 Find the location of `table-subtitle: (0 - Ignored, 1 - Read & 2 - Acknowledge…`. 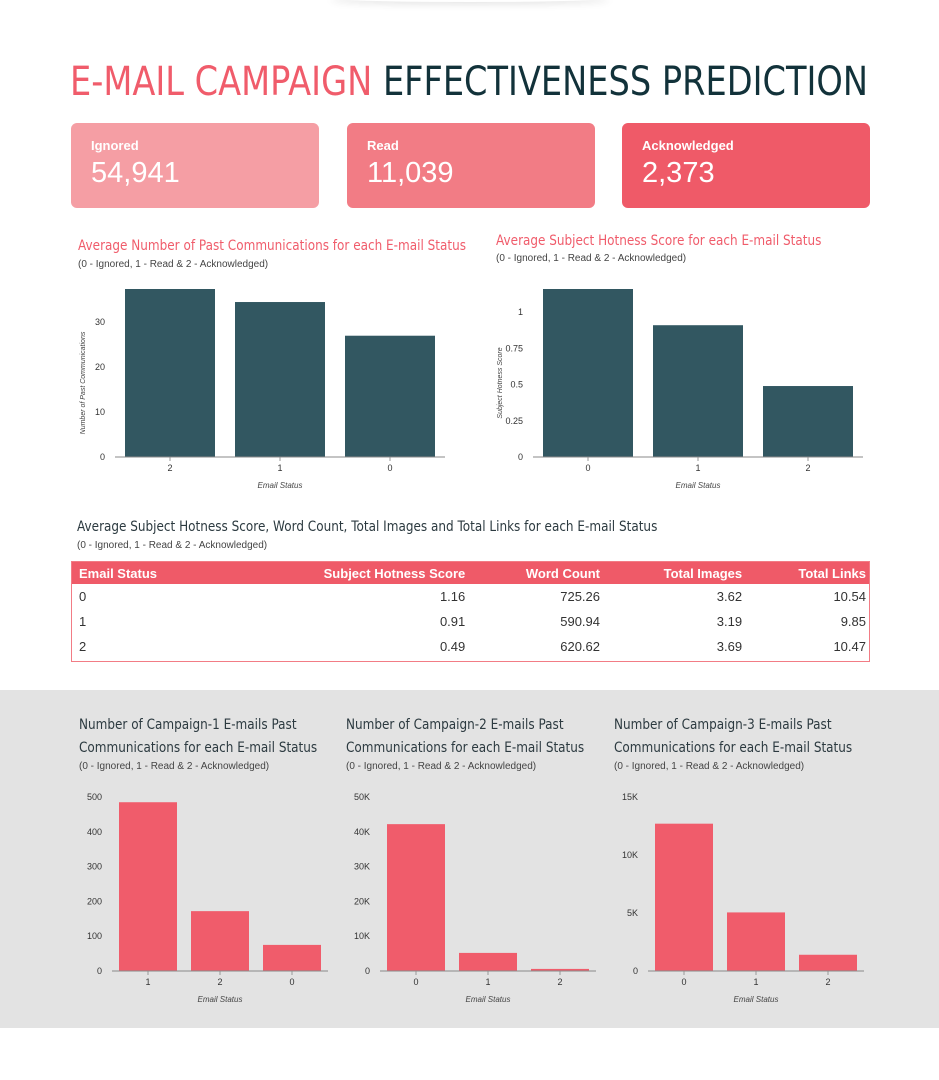

table-subtitle: (0 - Ignored, 1 - Read & 2 - Acknowledge… is located at coordinates (172, 545).